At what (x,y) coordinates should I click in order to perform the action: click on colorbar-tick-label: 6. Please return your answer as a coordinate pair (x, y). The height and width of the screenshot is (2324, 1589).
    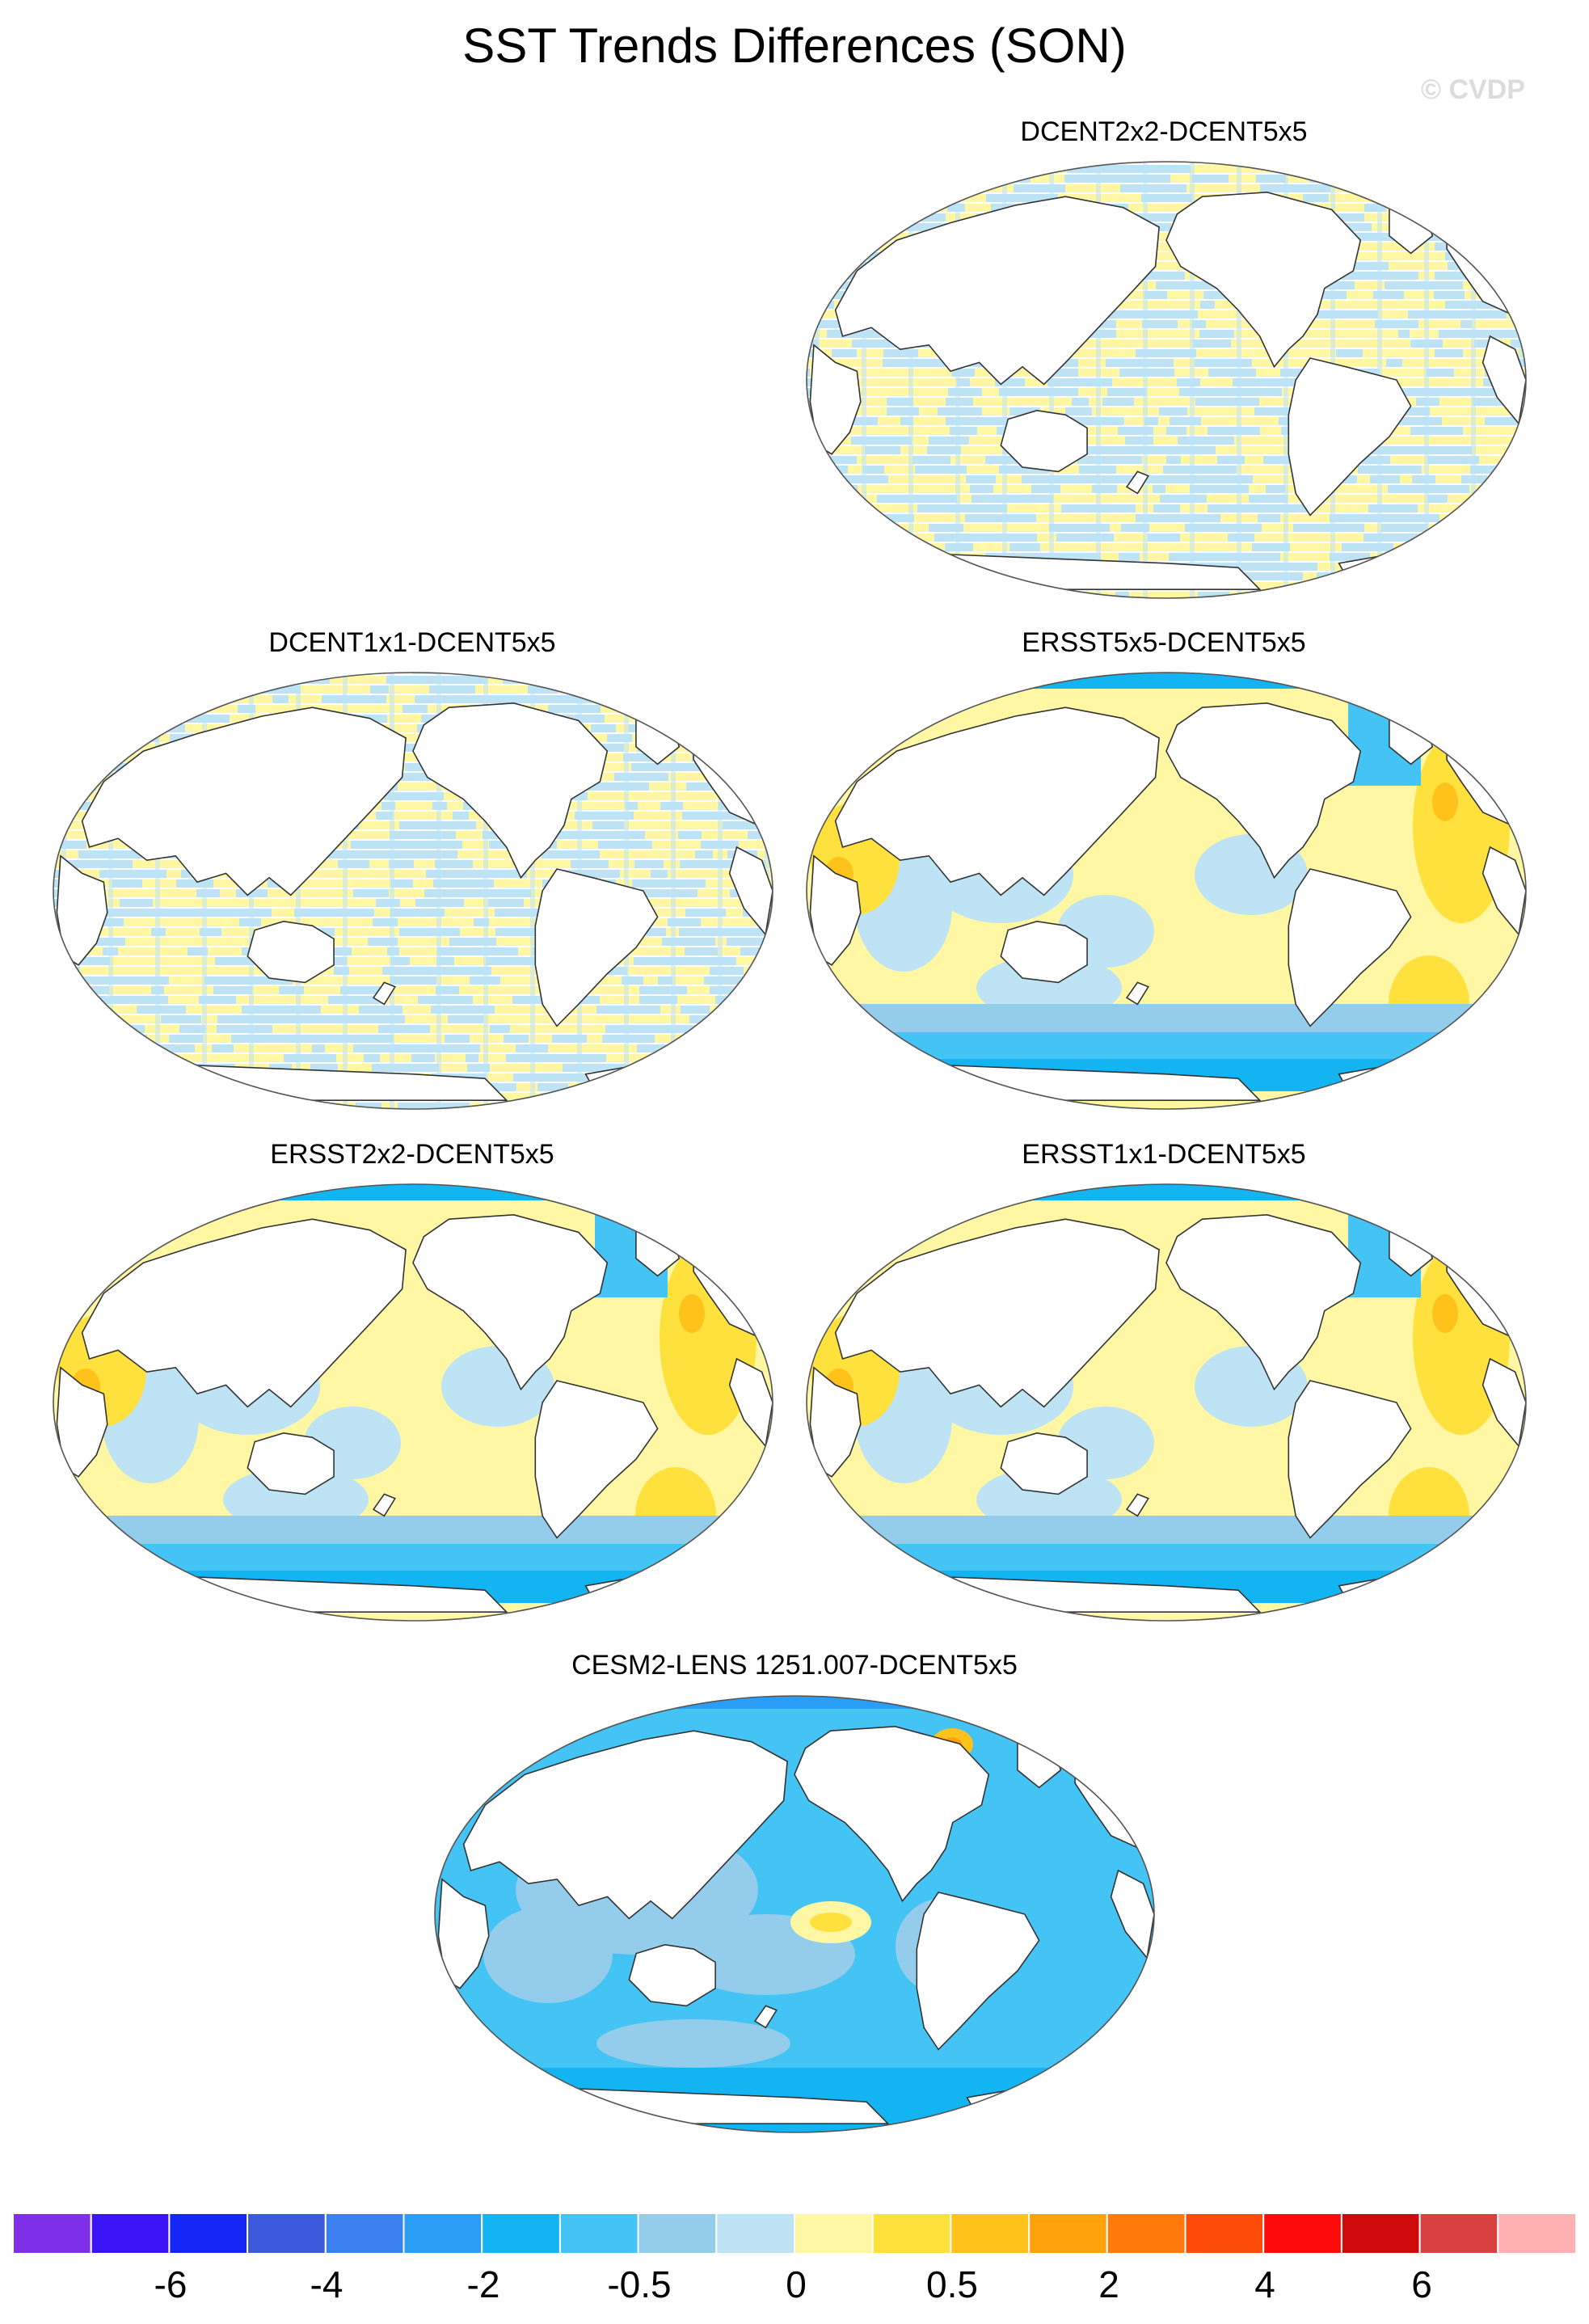
    Looking at the image, I should click on (1421, 2284).